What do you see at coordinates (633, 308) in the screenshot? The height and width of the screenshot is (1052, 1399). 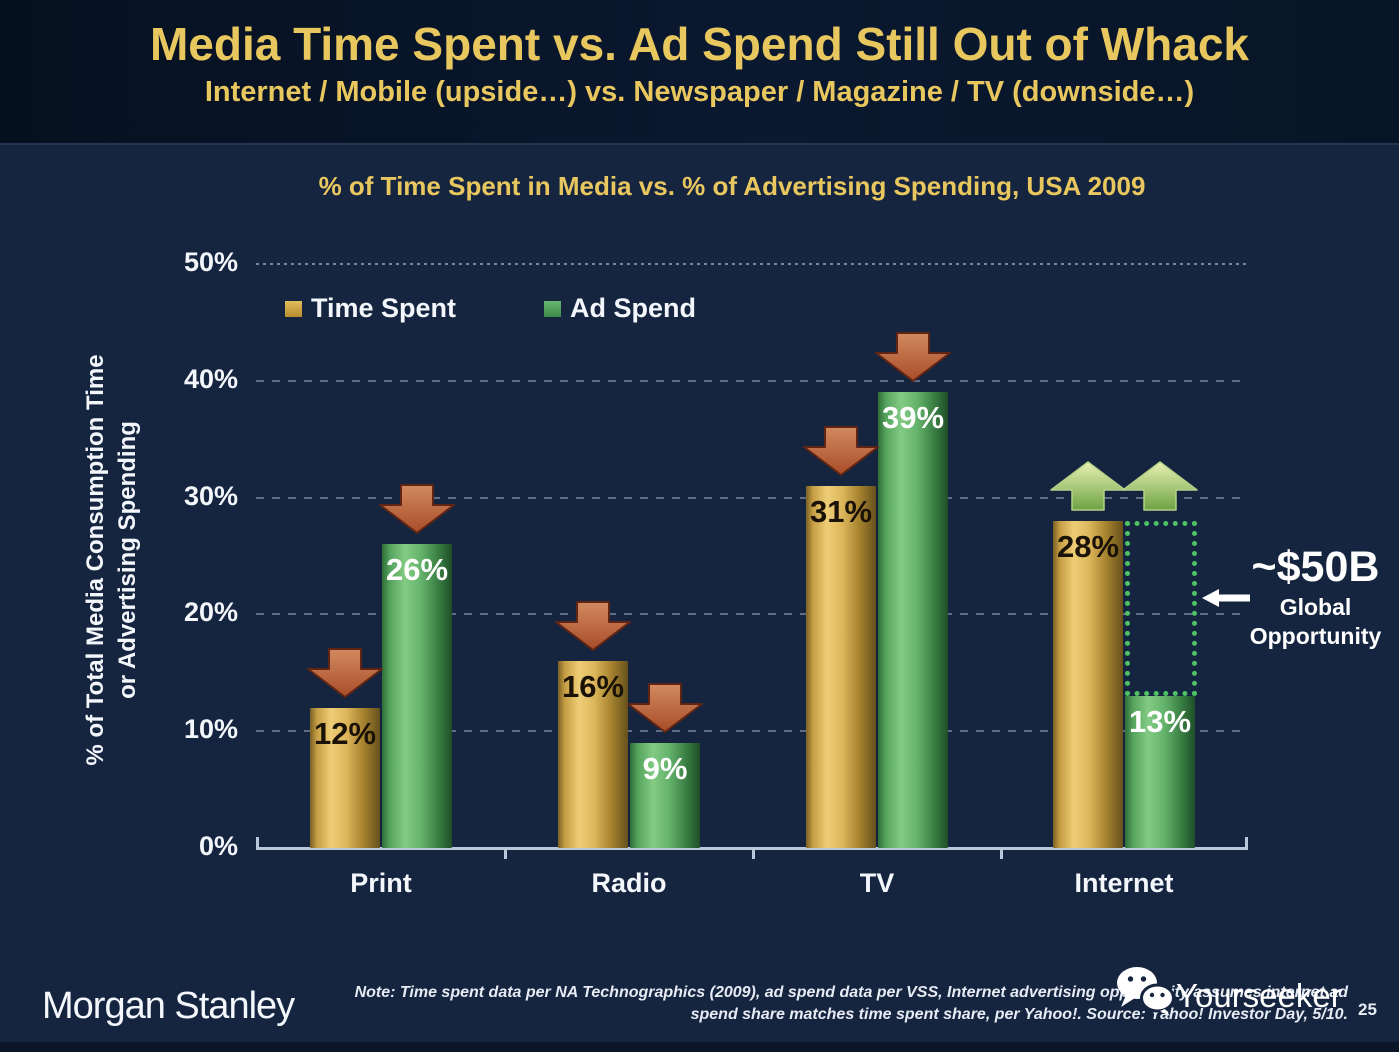 I see `legend-label-ad-spend: Ad Spend` at bounding box center [633, 308].